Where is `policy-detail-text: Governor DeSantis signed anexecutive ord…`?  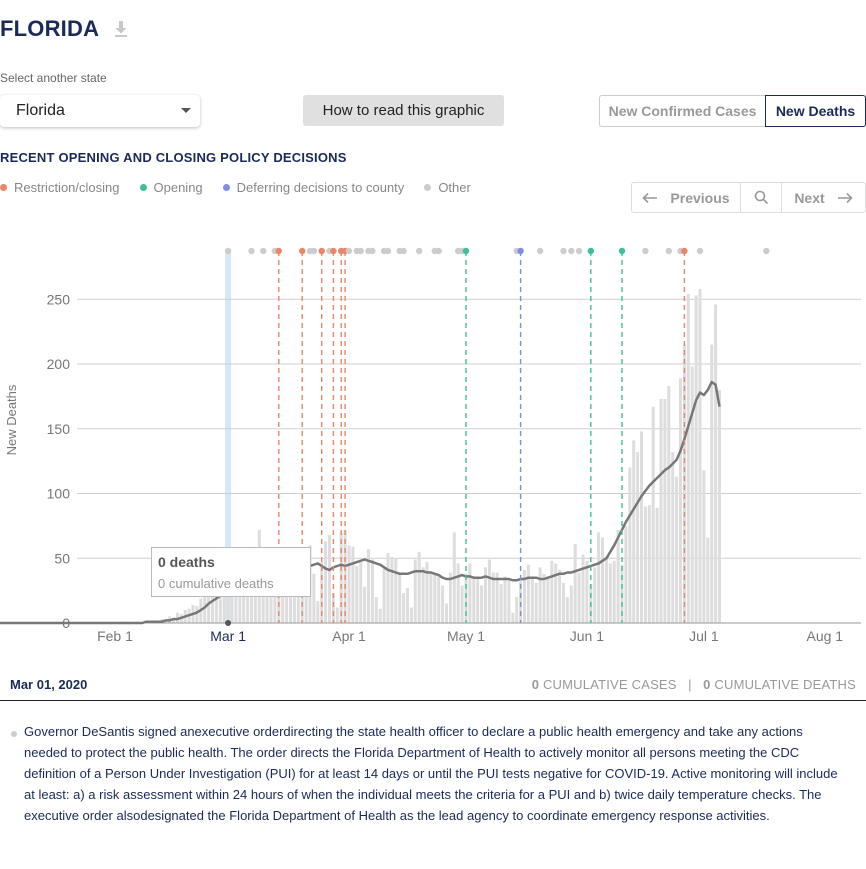 policy-detail-text: Governor DeSantis signed anexecutive ord… is located at coordinates (431, 773).